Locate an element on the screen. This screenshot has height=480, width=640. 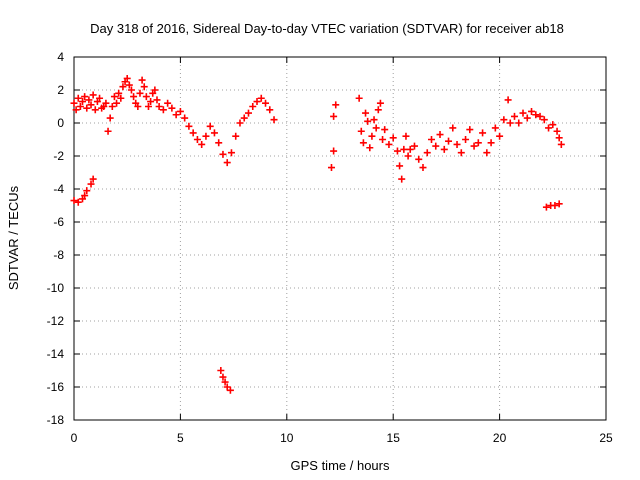
y-tick-label: 4 is located at coordinates (60, 57).